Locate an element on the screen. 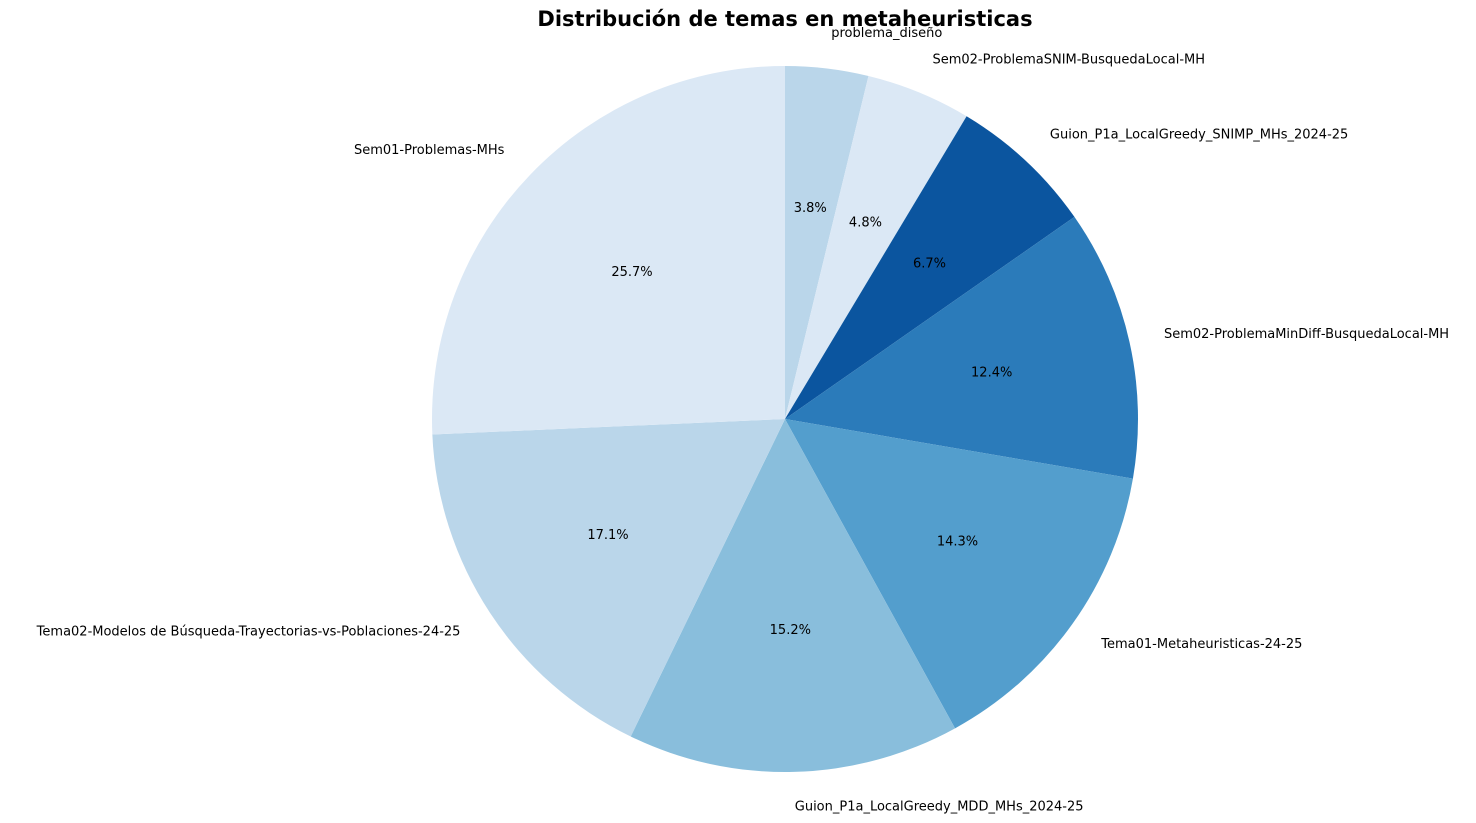 The height and width of the screenshot is (823, 1476). slice-category-label: Guion_P1a_LocalGreedy_MDD_MHs_2024-25 is located at coordinates (939, 807).